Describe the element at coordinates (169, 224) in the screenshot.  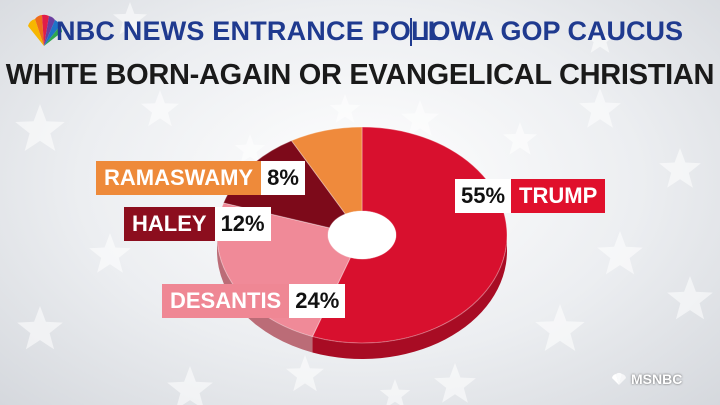
I see `label-haley-name: HALEY` at that location.